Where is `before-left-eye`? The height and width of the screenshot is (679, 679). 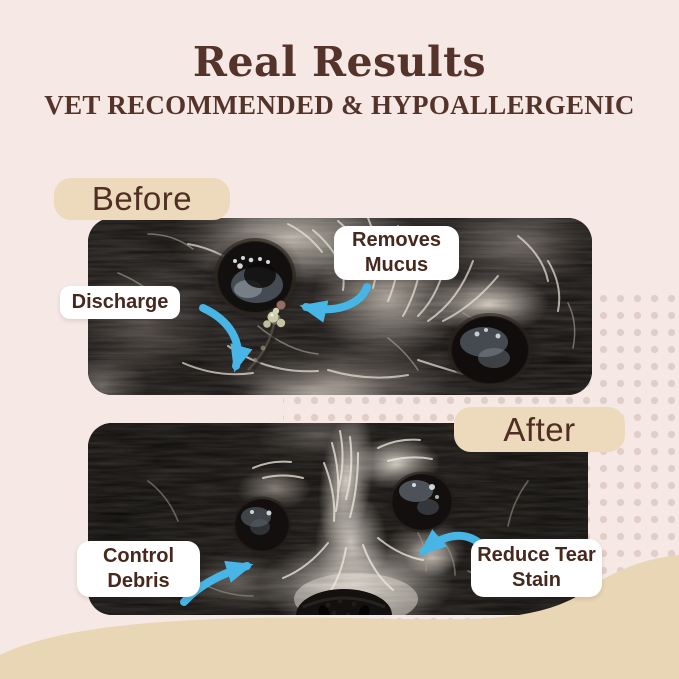
before-left-eye is located at coordinates (255, 277).